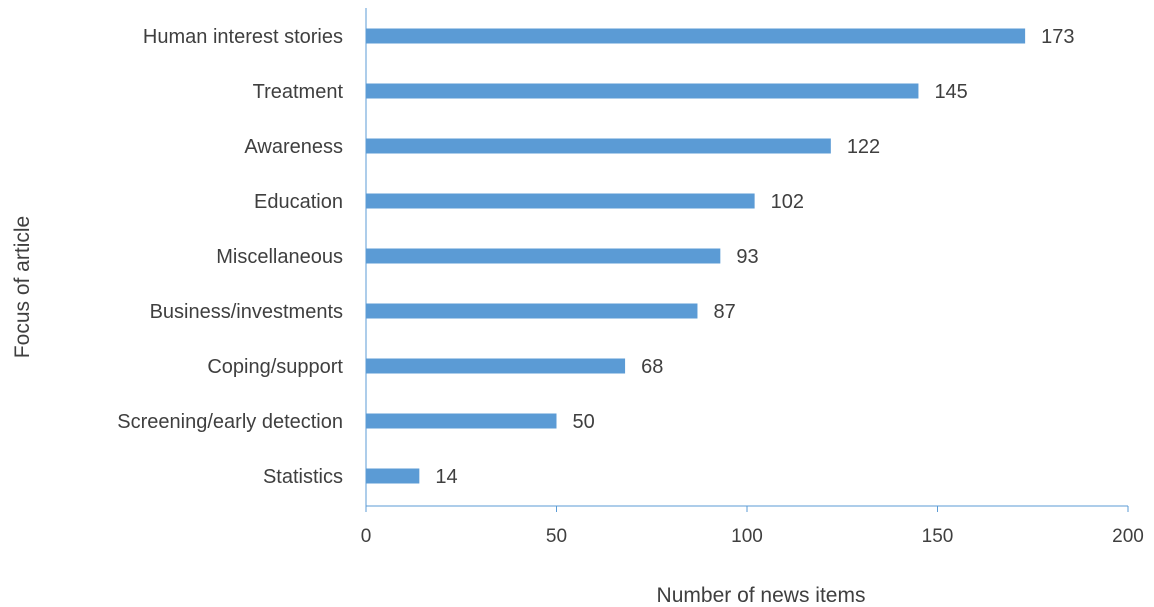 This screenshot has height=607, width=1154. Describe the element at coordinates (275, 367) in the screenshot. I see `category-label-coping-support: Coping/support` at that location.